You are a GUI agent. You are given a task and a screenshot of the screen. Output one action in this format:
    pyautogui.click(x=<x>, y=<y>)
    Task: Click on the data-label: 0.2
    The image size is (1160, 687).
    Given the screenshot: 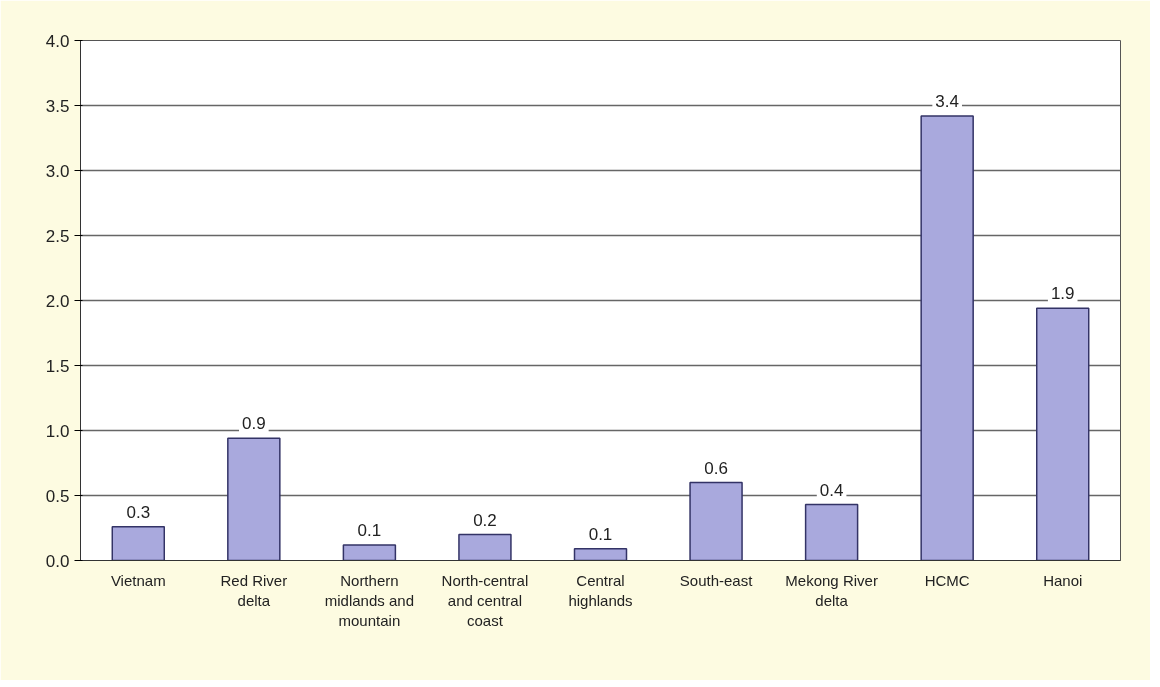 What is the action you would take?
    pyautogui.click(x=485, y=520)
    